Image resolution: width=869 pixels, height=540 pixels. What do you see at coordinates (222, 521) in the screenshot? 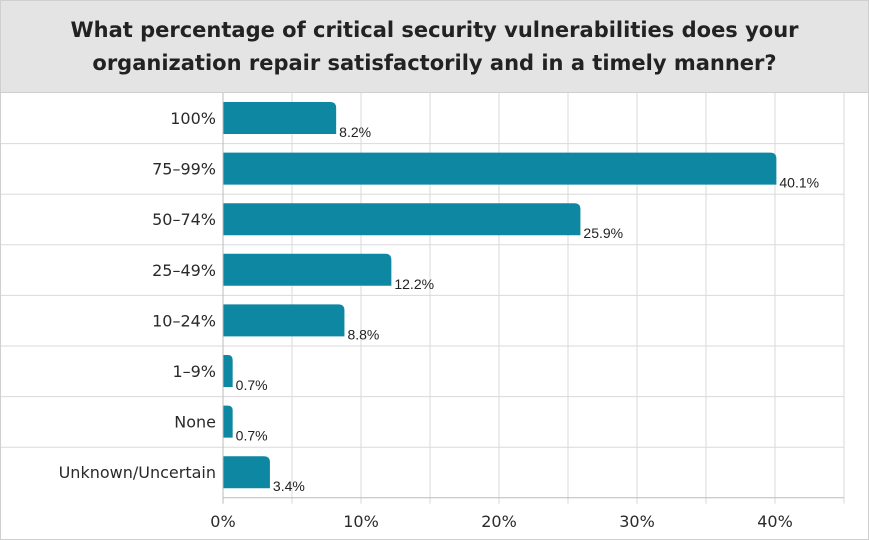
I see `x-tick-label: 0%` at bounding box center [222, 521].